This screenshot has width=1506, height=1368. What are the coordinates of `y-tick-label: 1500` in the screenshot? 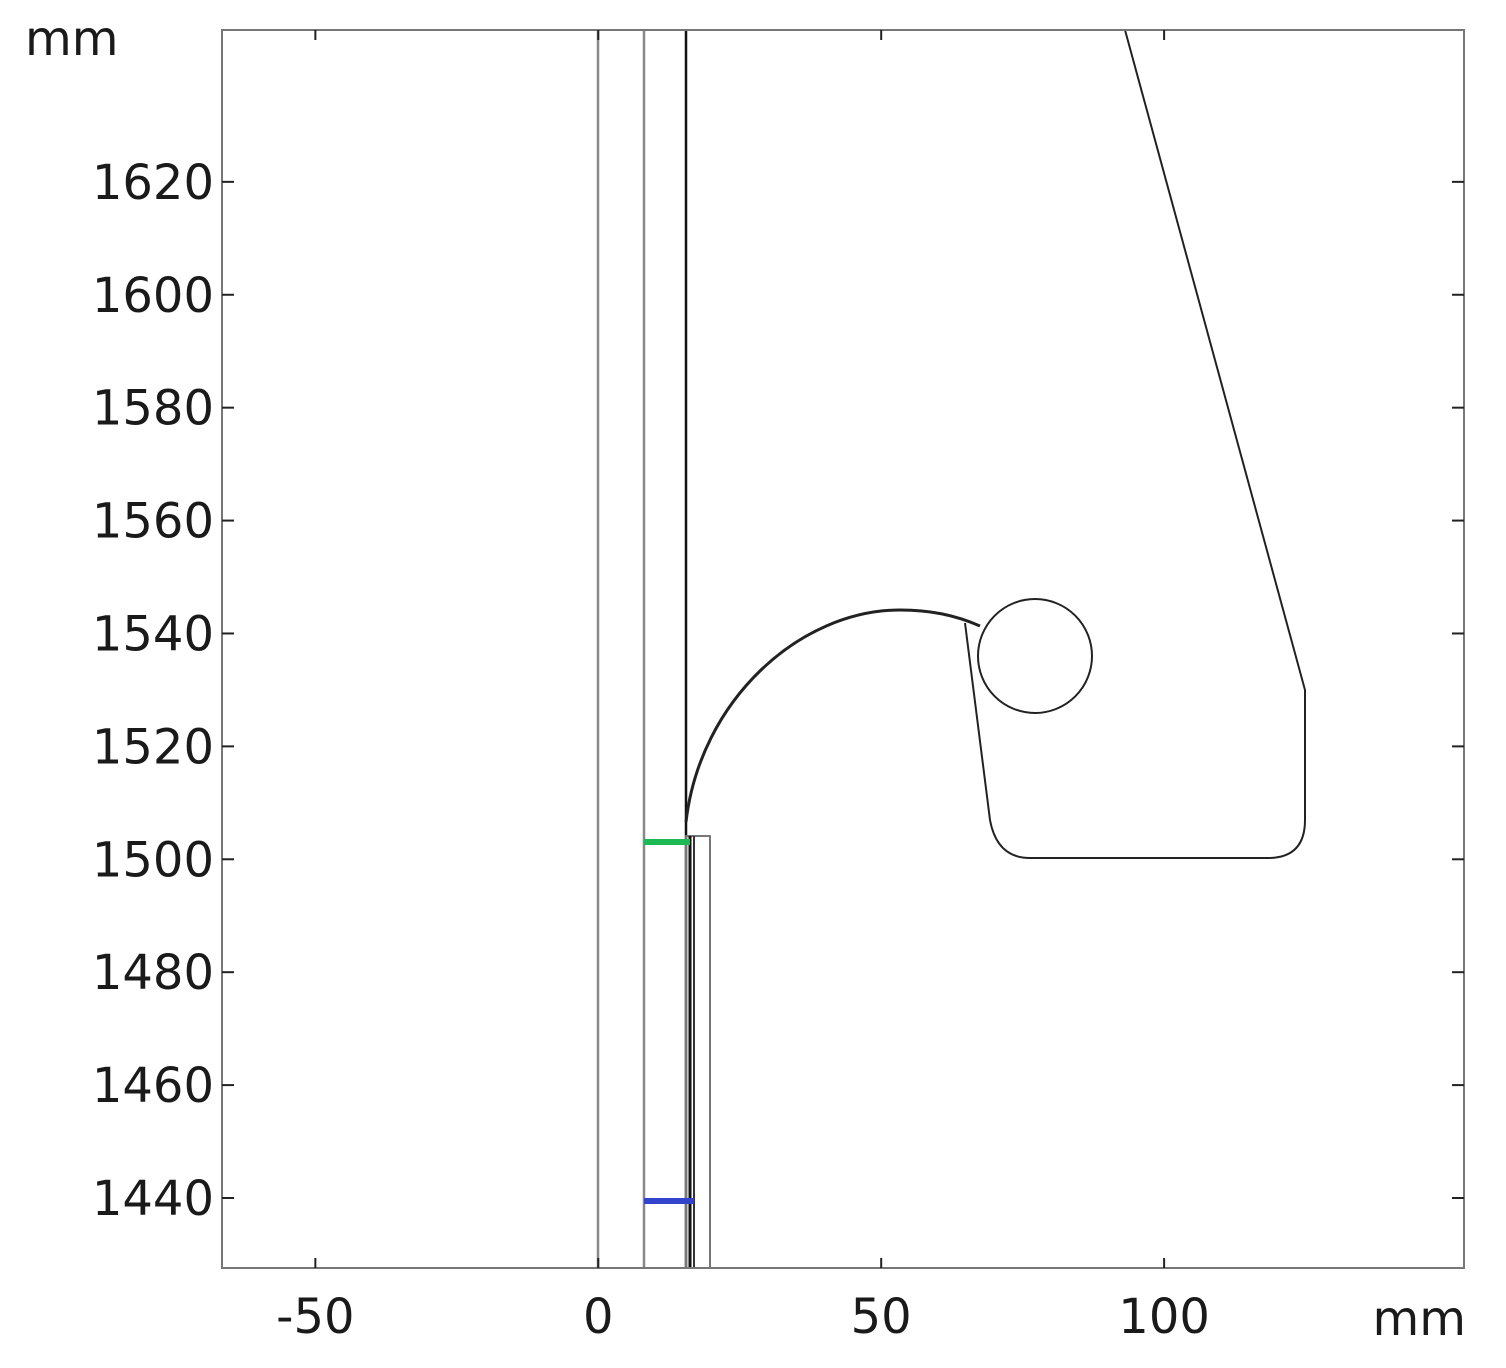 It's located at (153, 860).